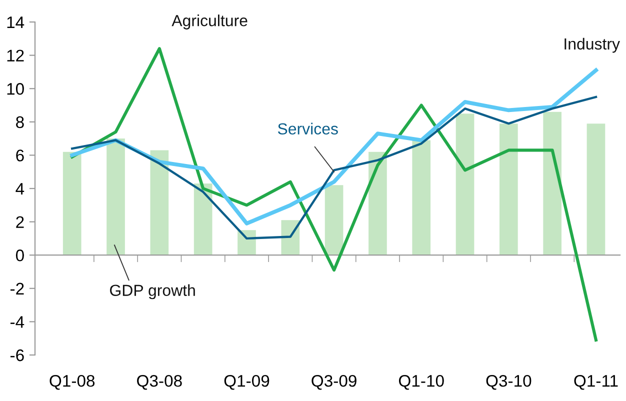 This screenshot has width=626, height=401. I want to click on y-tick-label: 0, so click(20, 256).